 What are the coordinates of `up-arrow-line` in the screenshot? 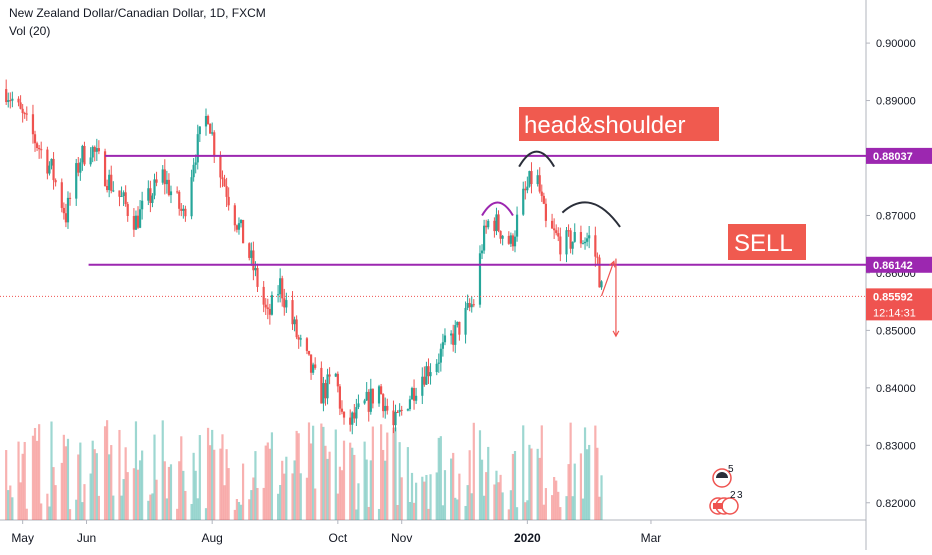 It's located at (607, 279).